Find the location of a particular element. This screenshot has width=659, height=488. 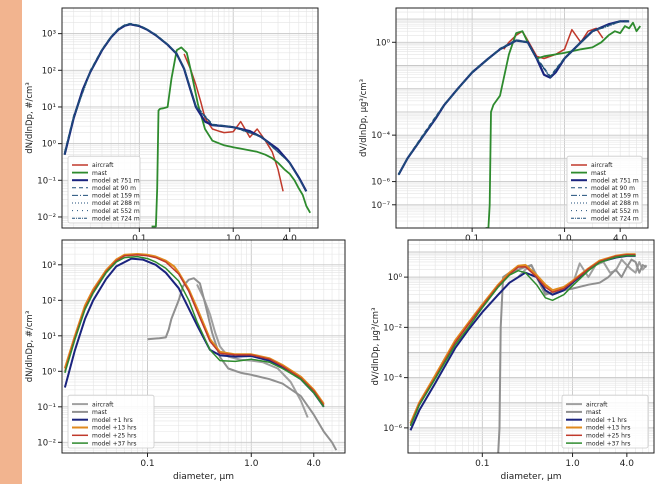

y-tick-label: 10⁻⁷ is located at coordinates (380, 206).